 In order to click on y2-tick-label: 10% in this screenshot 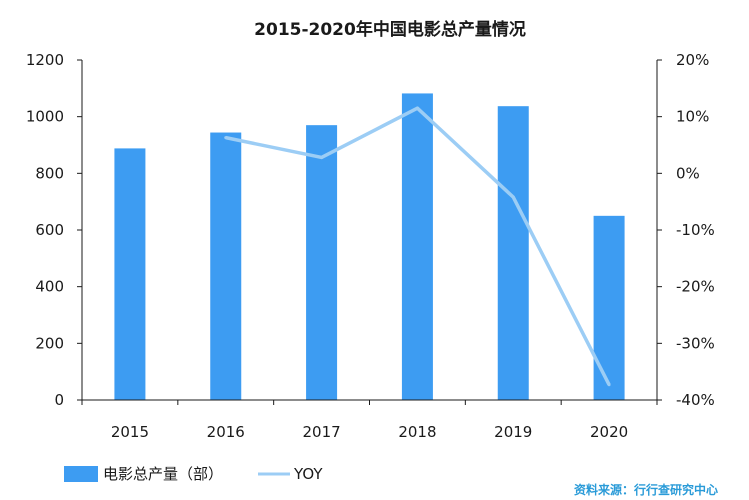, I will do `click(692, 117)`.